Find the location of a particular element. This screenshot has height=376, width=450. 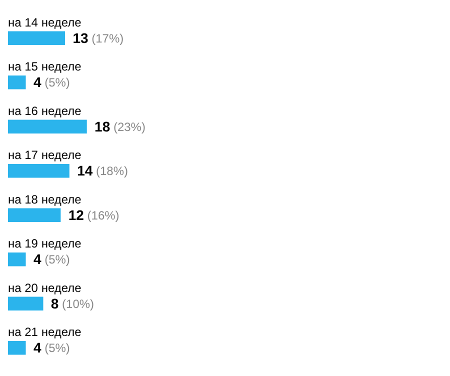

y-tick-label: на 15 неделе is located at coordinates (45, 67).